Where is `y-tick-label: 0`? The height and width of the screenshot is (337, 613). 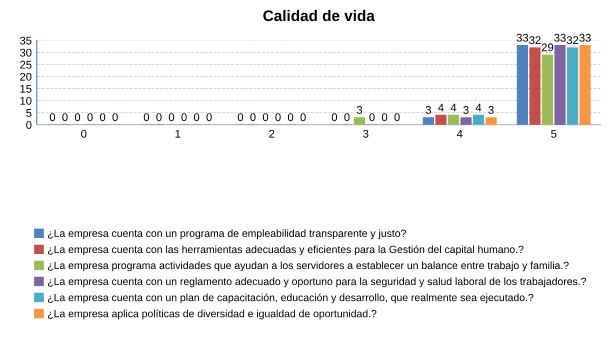
y-tick-label: 0 is located at coordinates (29, 124).